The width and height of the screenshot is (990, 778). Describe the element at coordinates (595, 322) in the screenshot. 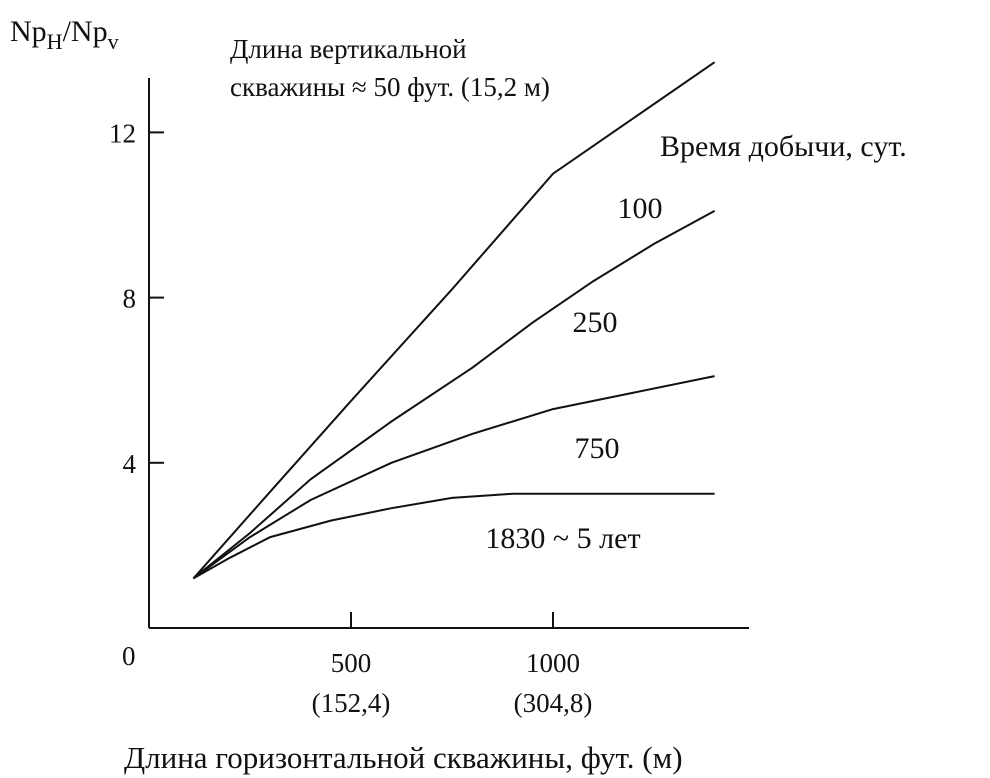

I see `series-label: 250` at that location.